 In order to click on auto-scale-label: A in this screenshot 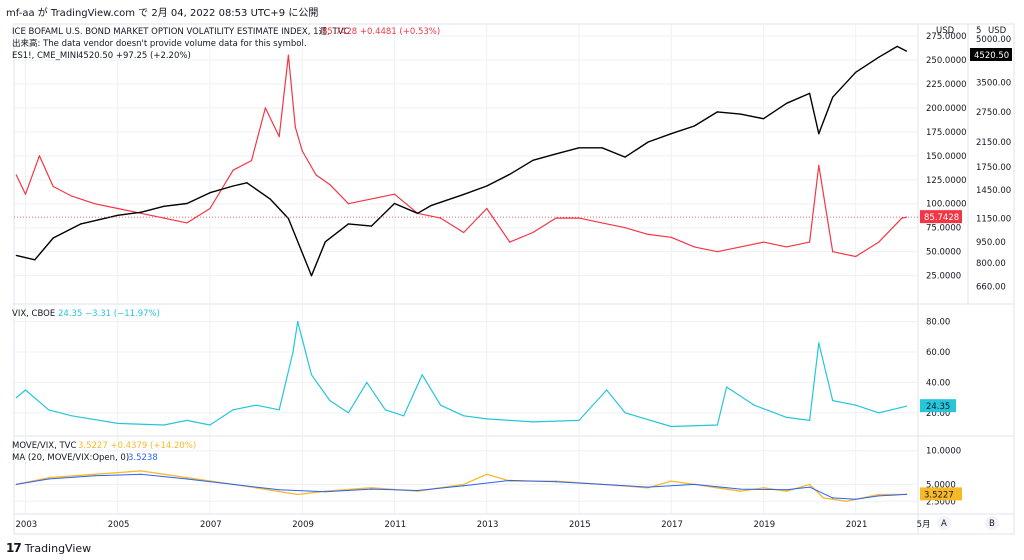, I will do `click(944, 524)`.